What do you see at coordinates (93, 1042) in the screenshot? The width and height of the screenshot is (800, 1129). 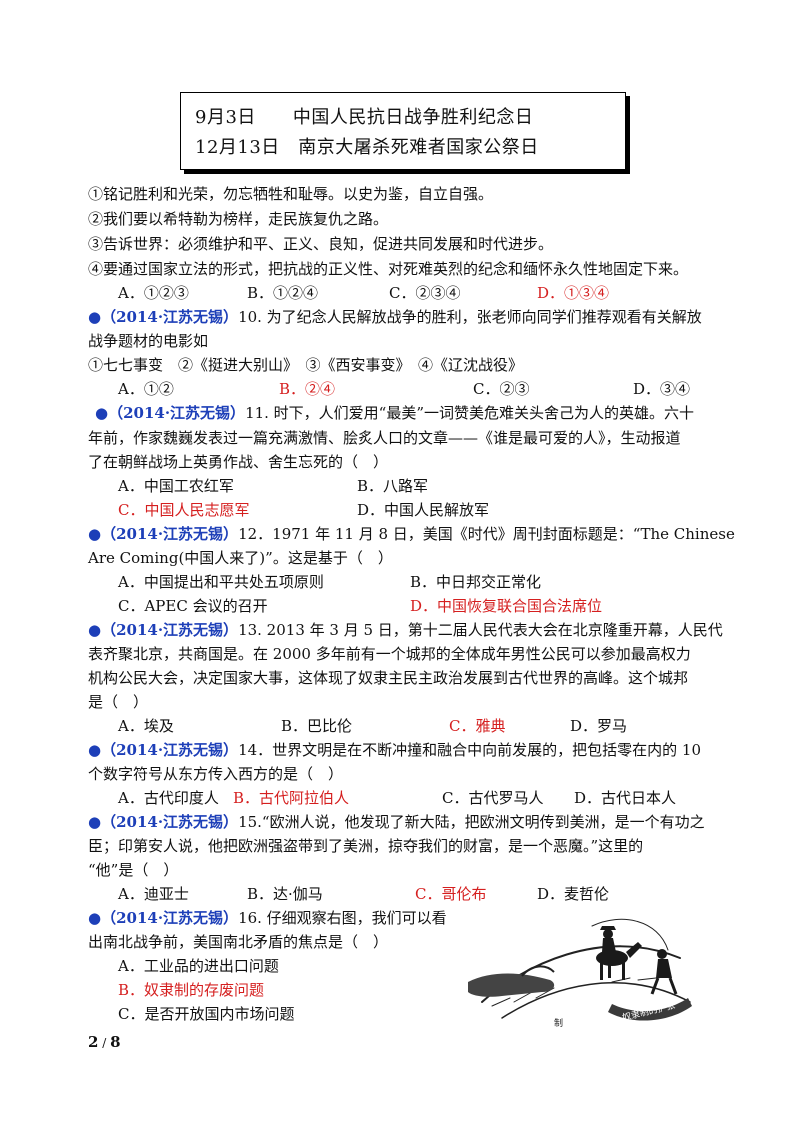 I see `page-number-current: 2` at bounding box center [93, 1042].